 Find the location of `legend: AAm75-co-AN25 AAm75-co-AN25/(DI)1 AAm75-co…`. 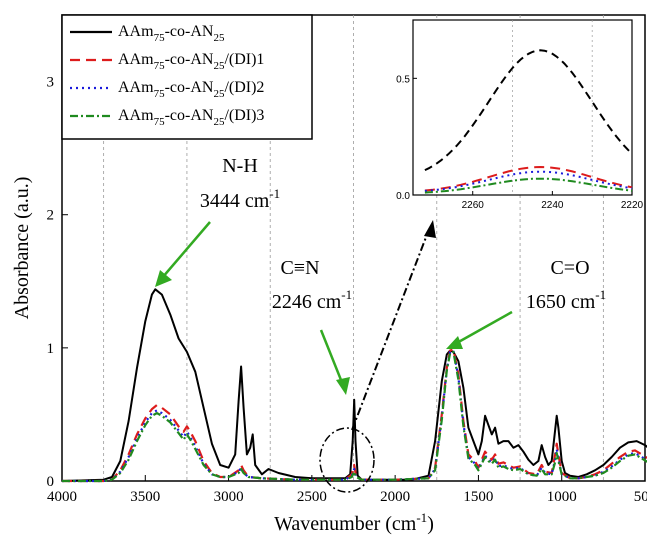

legend: AAm75-co-AN25 AAm75-co-AN25/(DI)1 AAm75-co… is located at coordinates (187, 77).